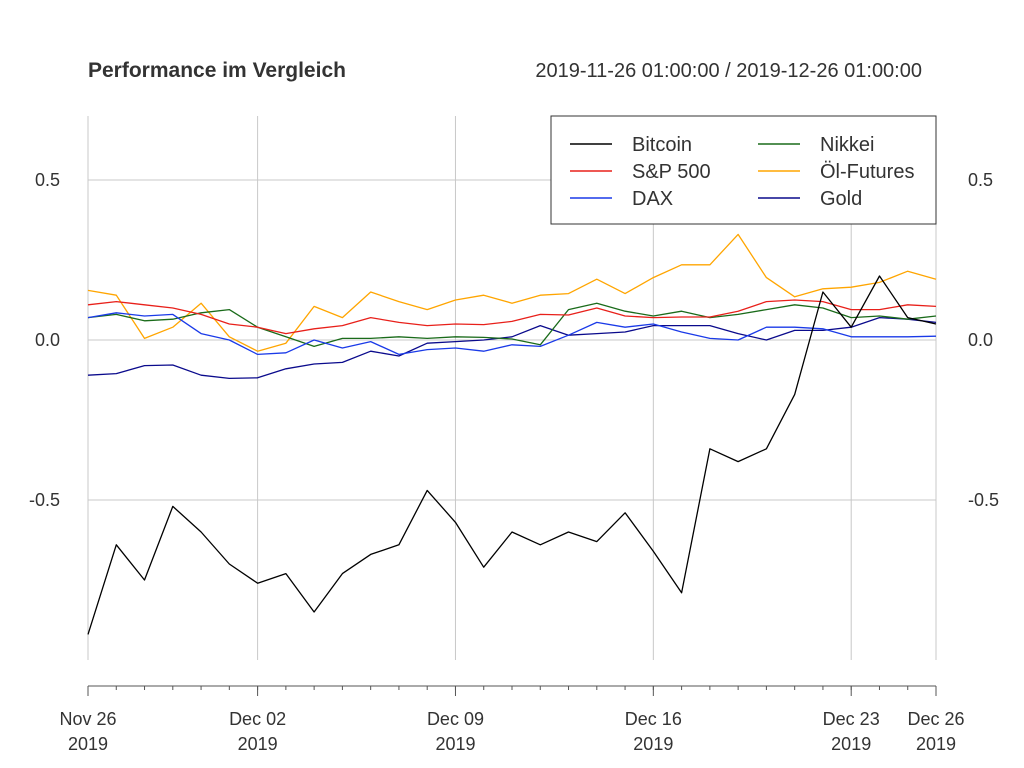  Describe the element at coordinates (662, 145) in the screenshot. I see `legend-label: Bitcoin` at that location.